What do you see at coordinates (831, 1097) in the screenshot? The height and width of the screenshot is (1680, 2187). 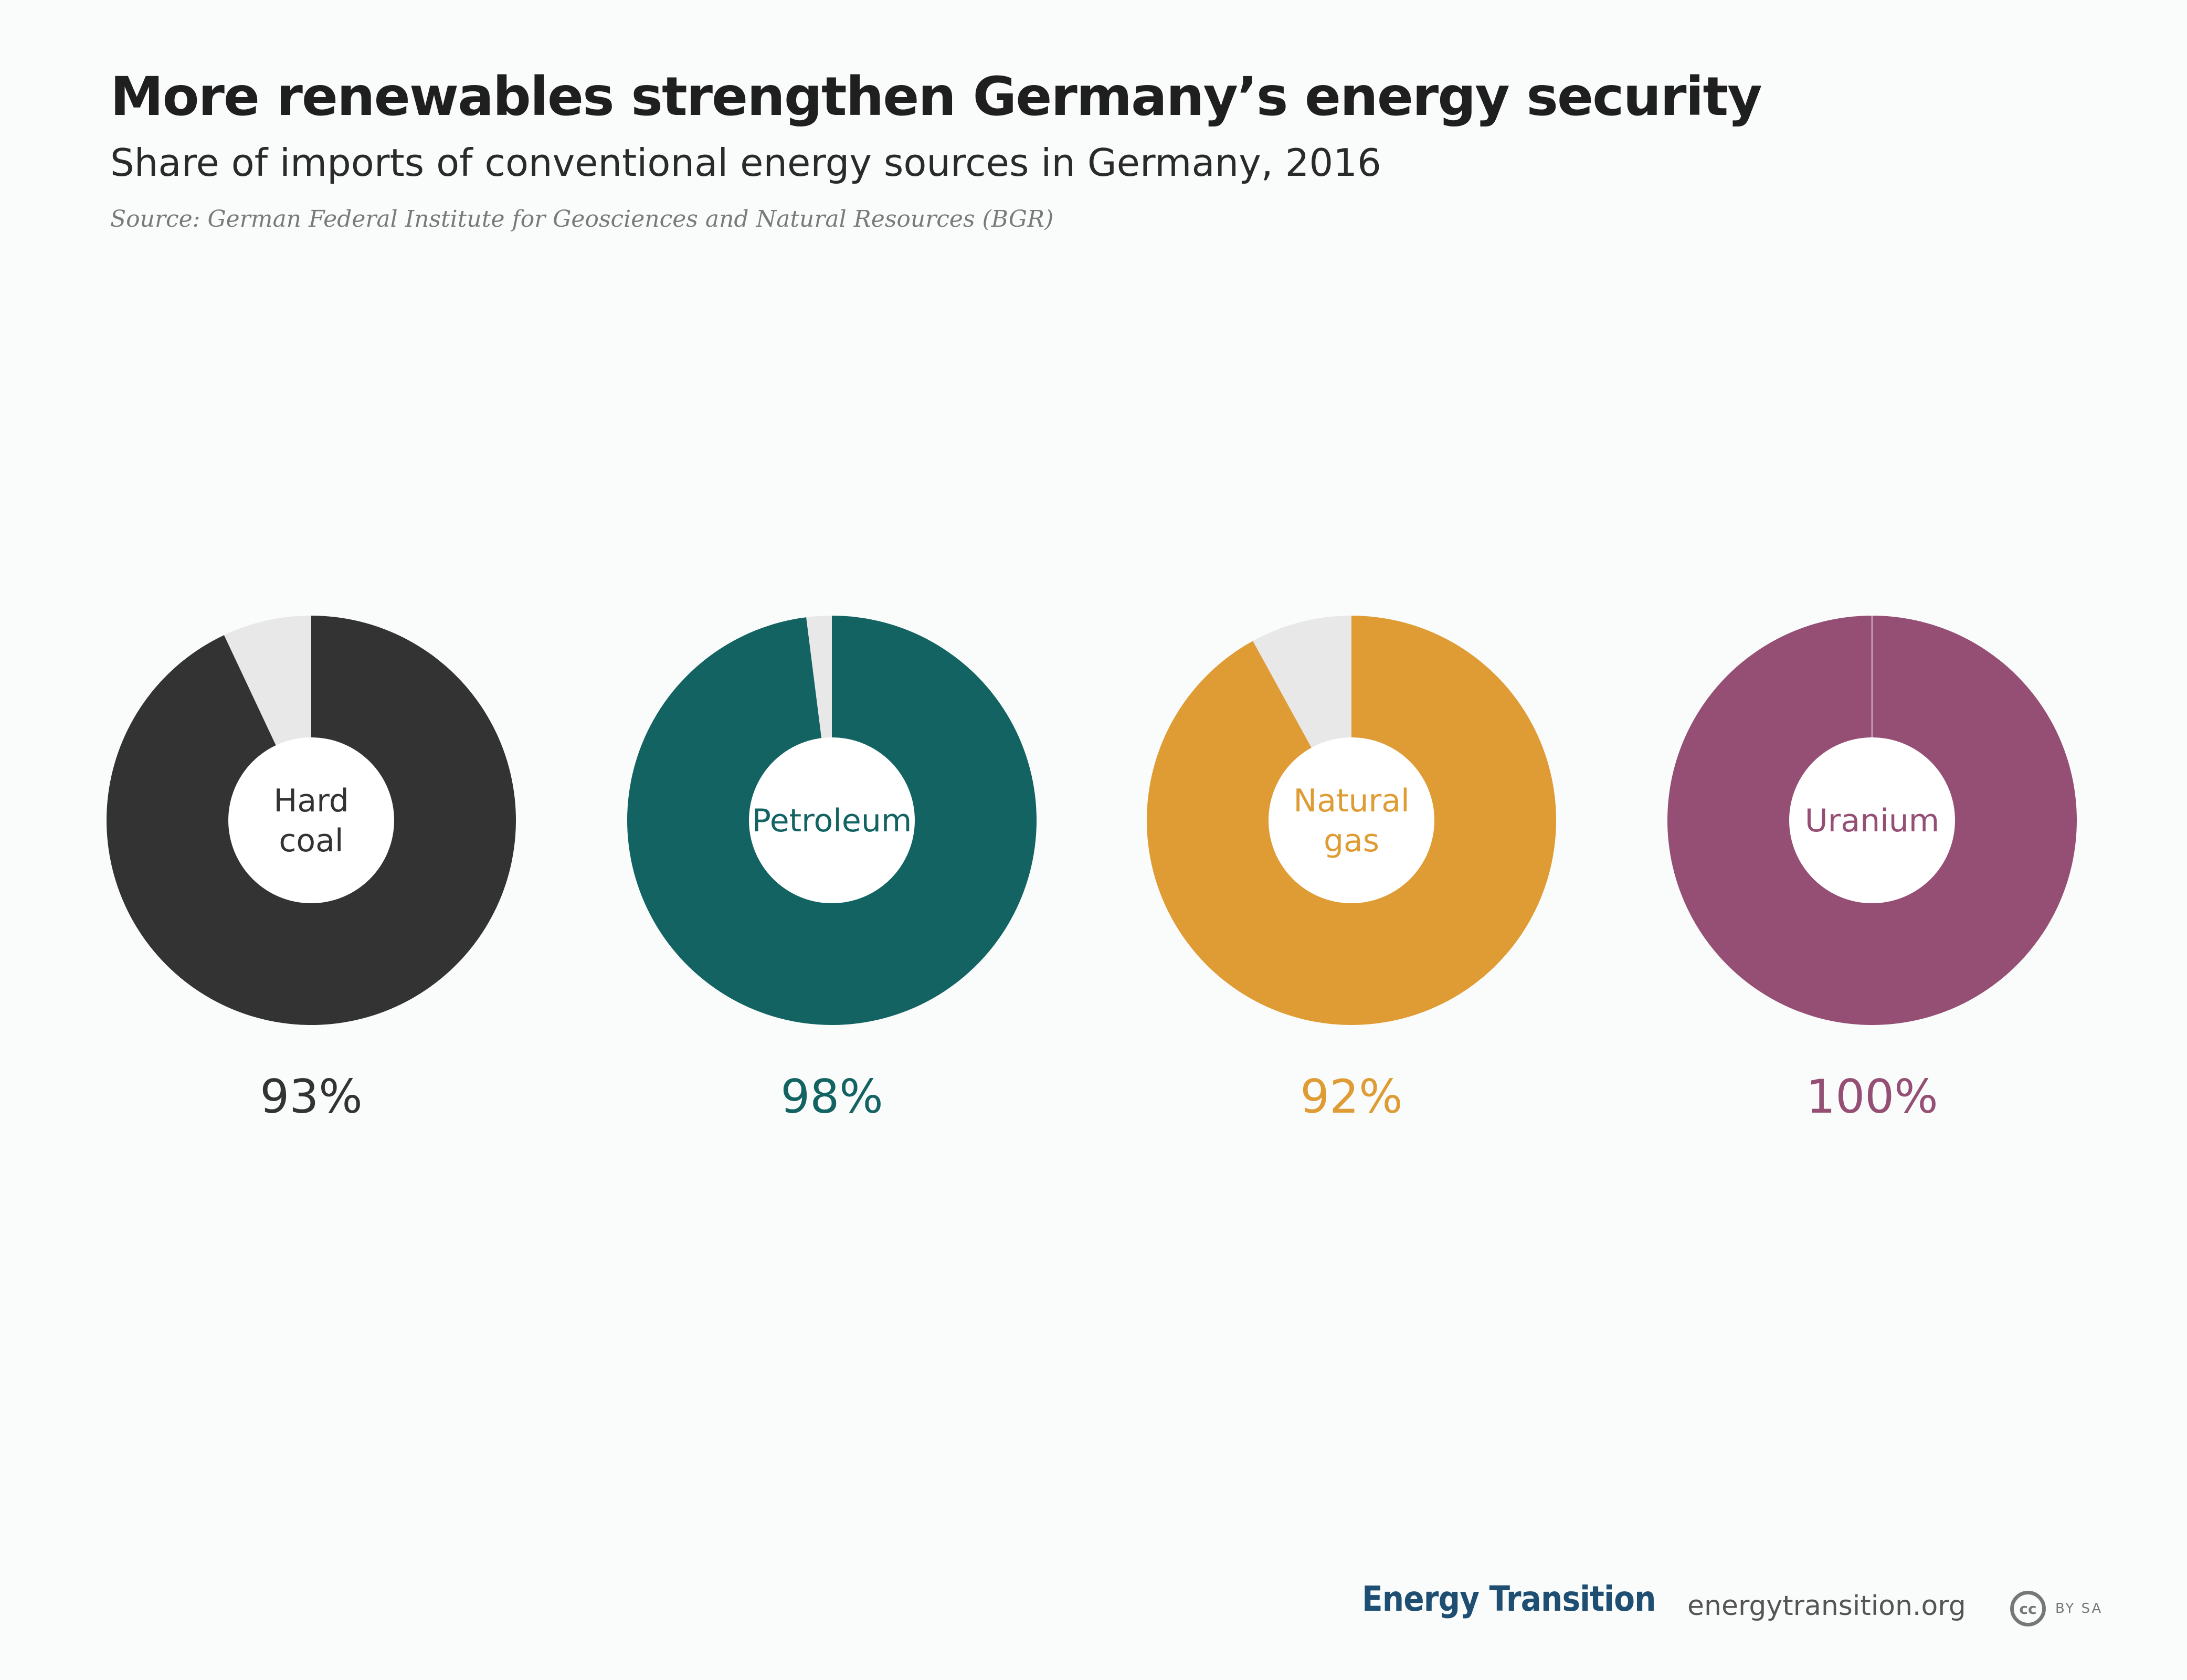 I see `value-label-petroleum: 98%` at bounding box center [831, 1097].